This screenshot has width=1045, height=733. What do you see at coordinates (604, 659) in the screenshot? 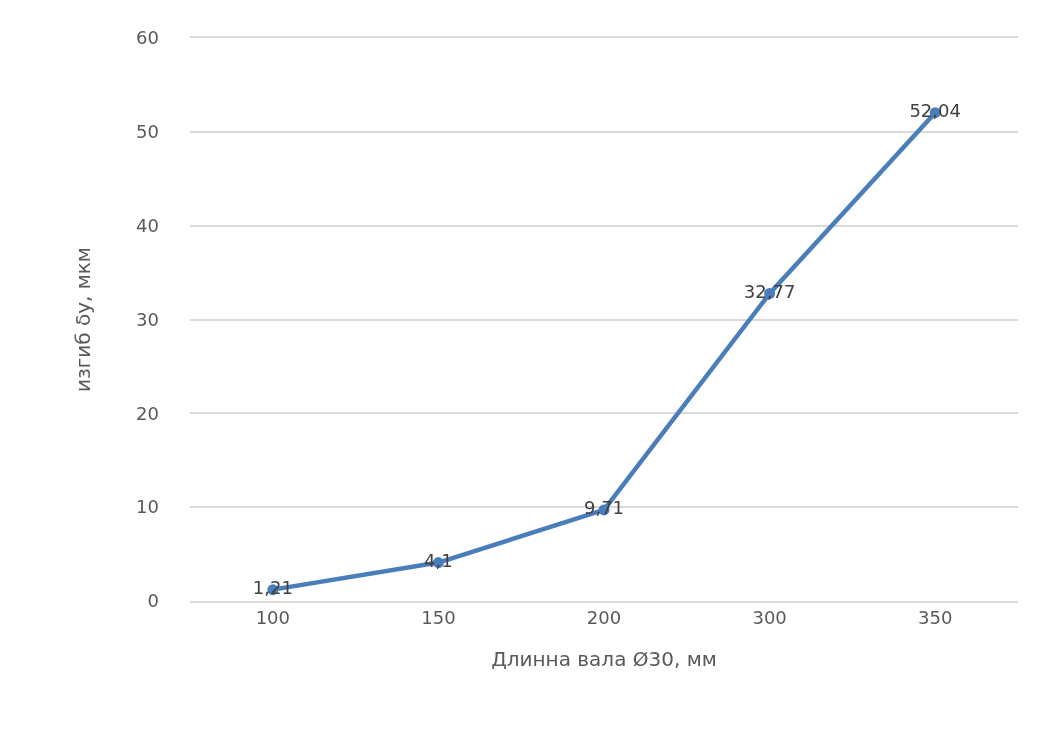
I see `x-axis-title: Длинна вала Ø30, мм` at bounding box center [604, 659].